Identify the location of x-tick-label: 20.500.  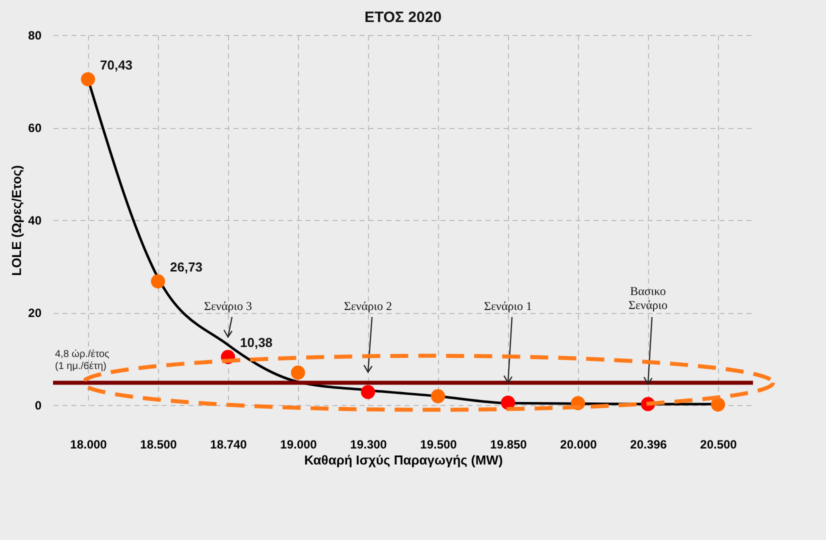
(719, 445).